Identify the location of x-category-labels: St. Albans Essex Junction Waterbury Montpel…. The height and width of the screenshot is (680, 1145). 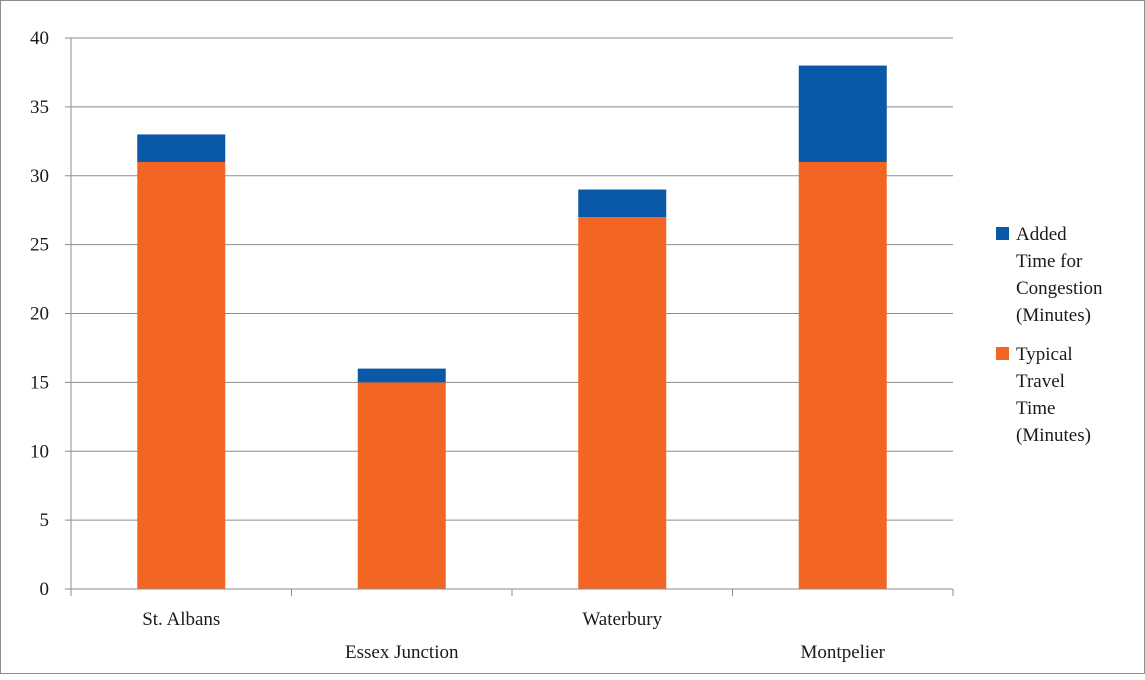
(513, 636).